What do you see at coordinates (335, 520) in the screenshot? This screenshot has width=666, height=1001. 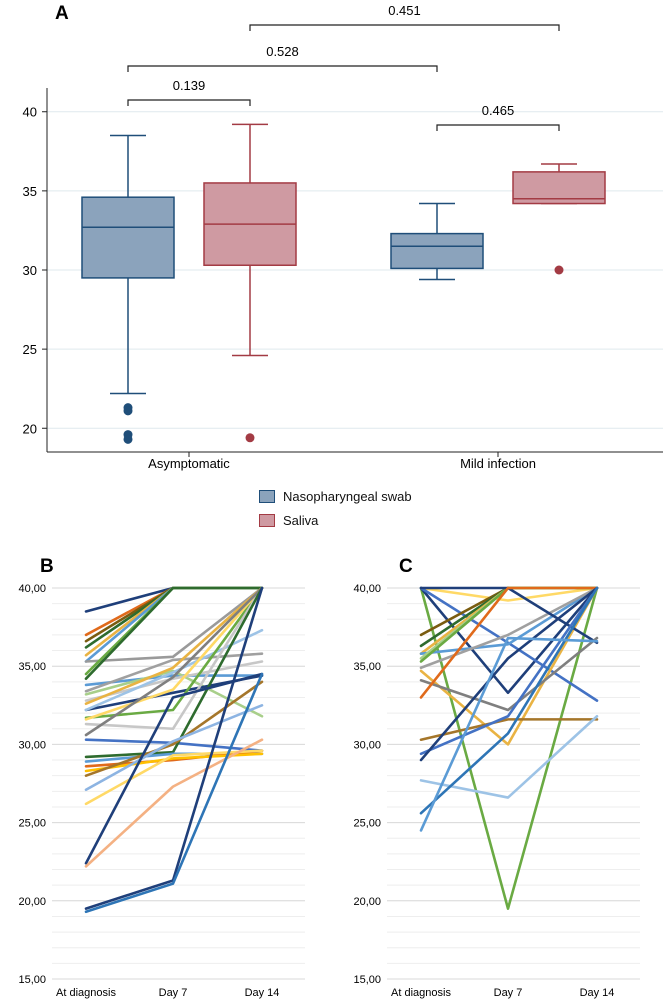 I see `legend-item-saliva: Saliva` at bounding box center [335, 520].